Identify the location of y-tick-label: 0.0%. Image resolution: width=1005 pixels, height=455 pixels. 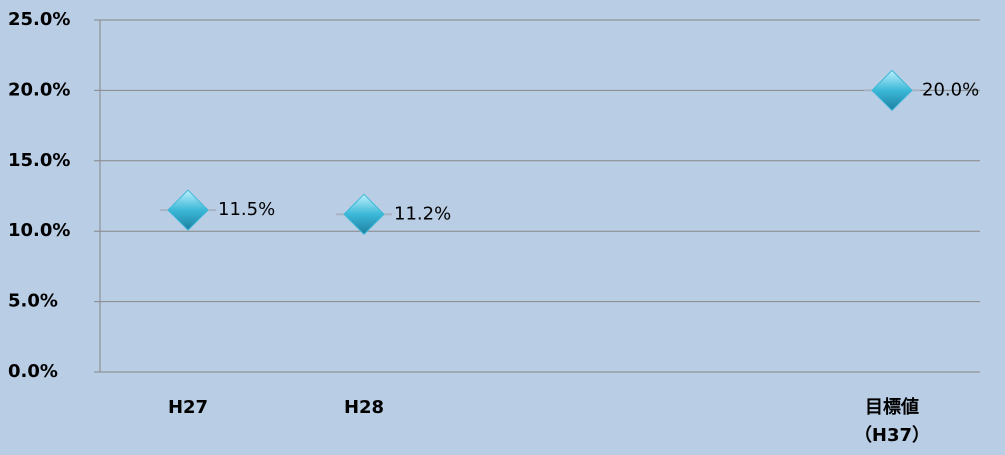
(33, 371).